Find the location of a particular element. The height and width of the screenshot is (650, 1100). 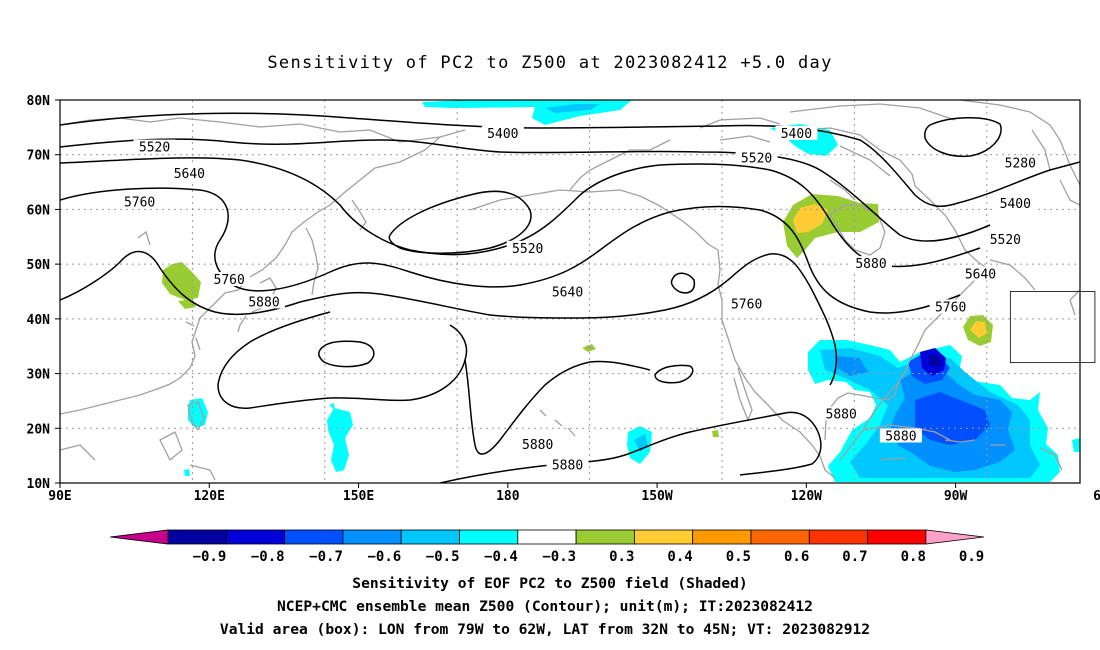

colorbar-label: 0.6 is located at coordinates (796, 557).